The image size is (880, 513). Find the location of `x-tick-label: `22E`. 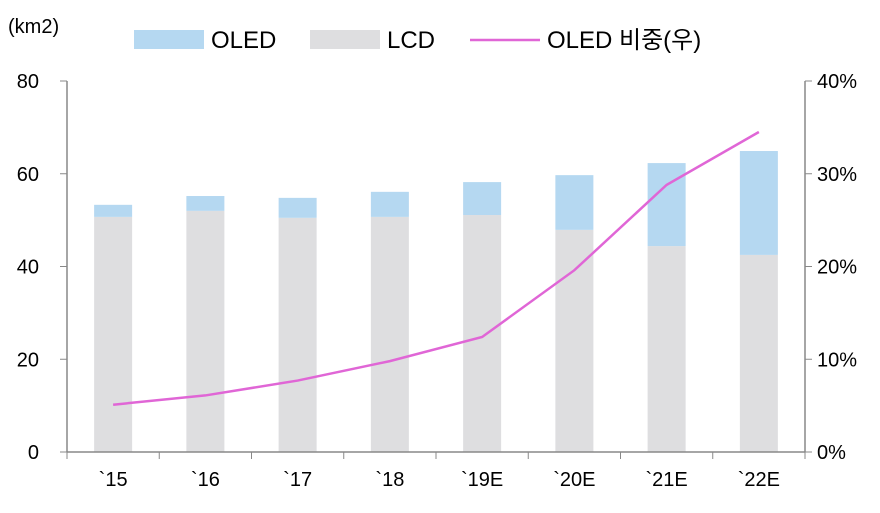

x-tick-label: `22E is located at coordinates (759, 480).